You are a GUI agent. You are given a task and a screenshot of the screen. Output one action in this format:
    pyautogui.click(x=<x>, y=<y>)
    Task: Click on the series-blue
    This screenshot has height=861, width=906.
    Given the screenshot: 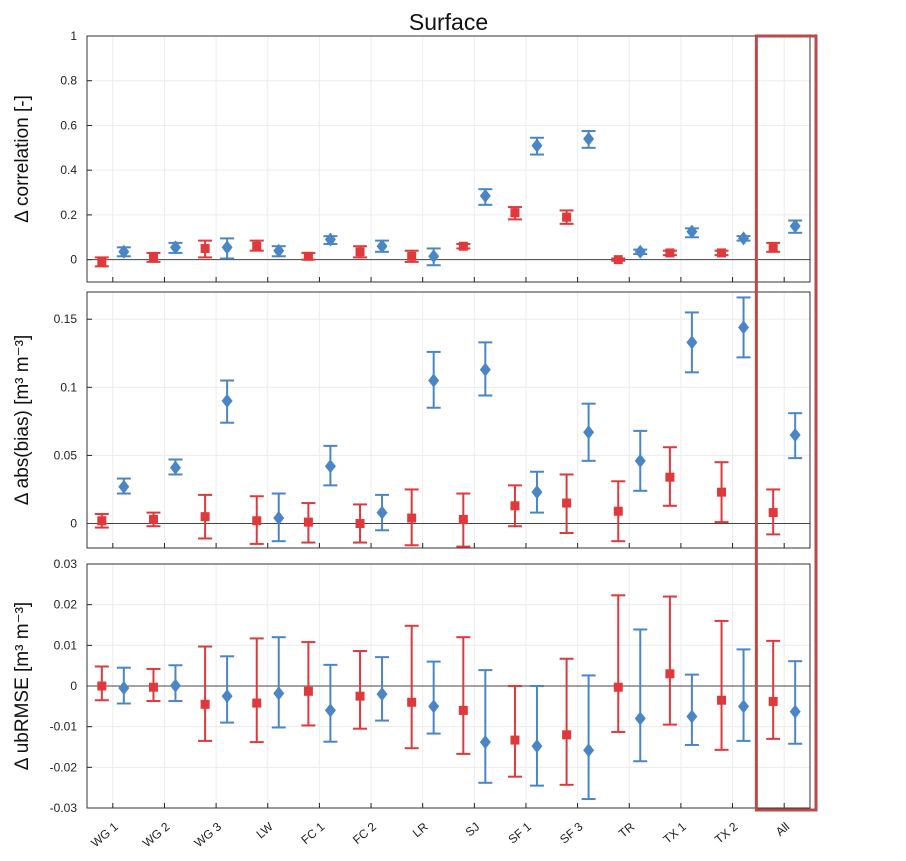 What is the action you would take?
    pyautogui.click(x=459, y=198)
    